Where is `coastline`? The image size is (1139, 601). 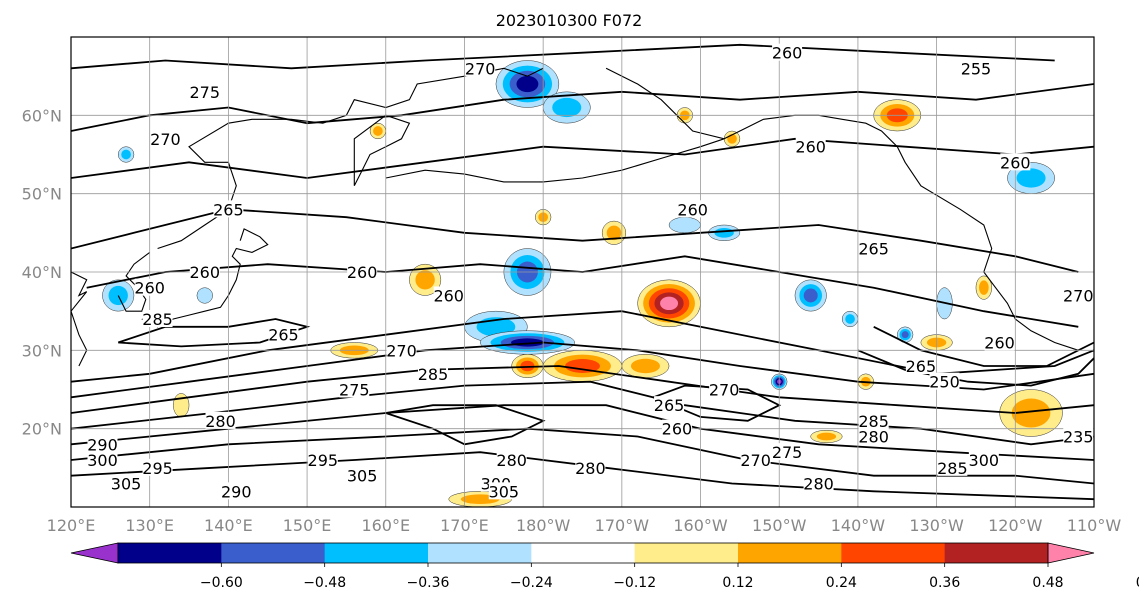
coastline is located at coordinates (555, 160).